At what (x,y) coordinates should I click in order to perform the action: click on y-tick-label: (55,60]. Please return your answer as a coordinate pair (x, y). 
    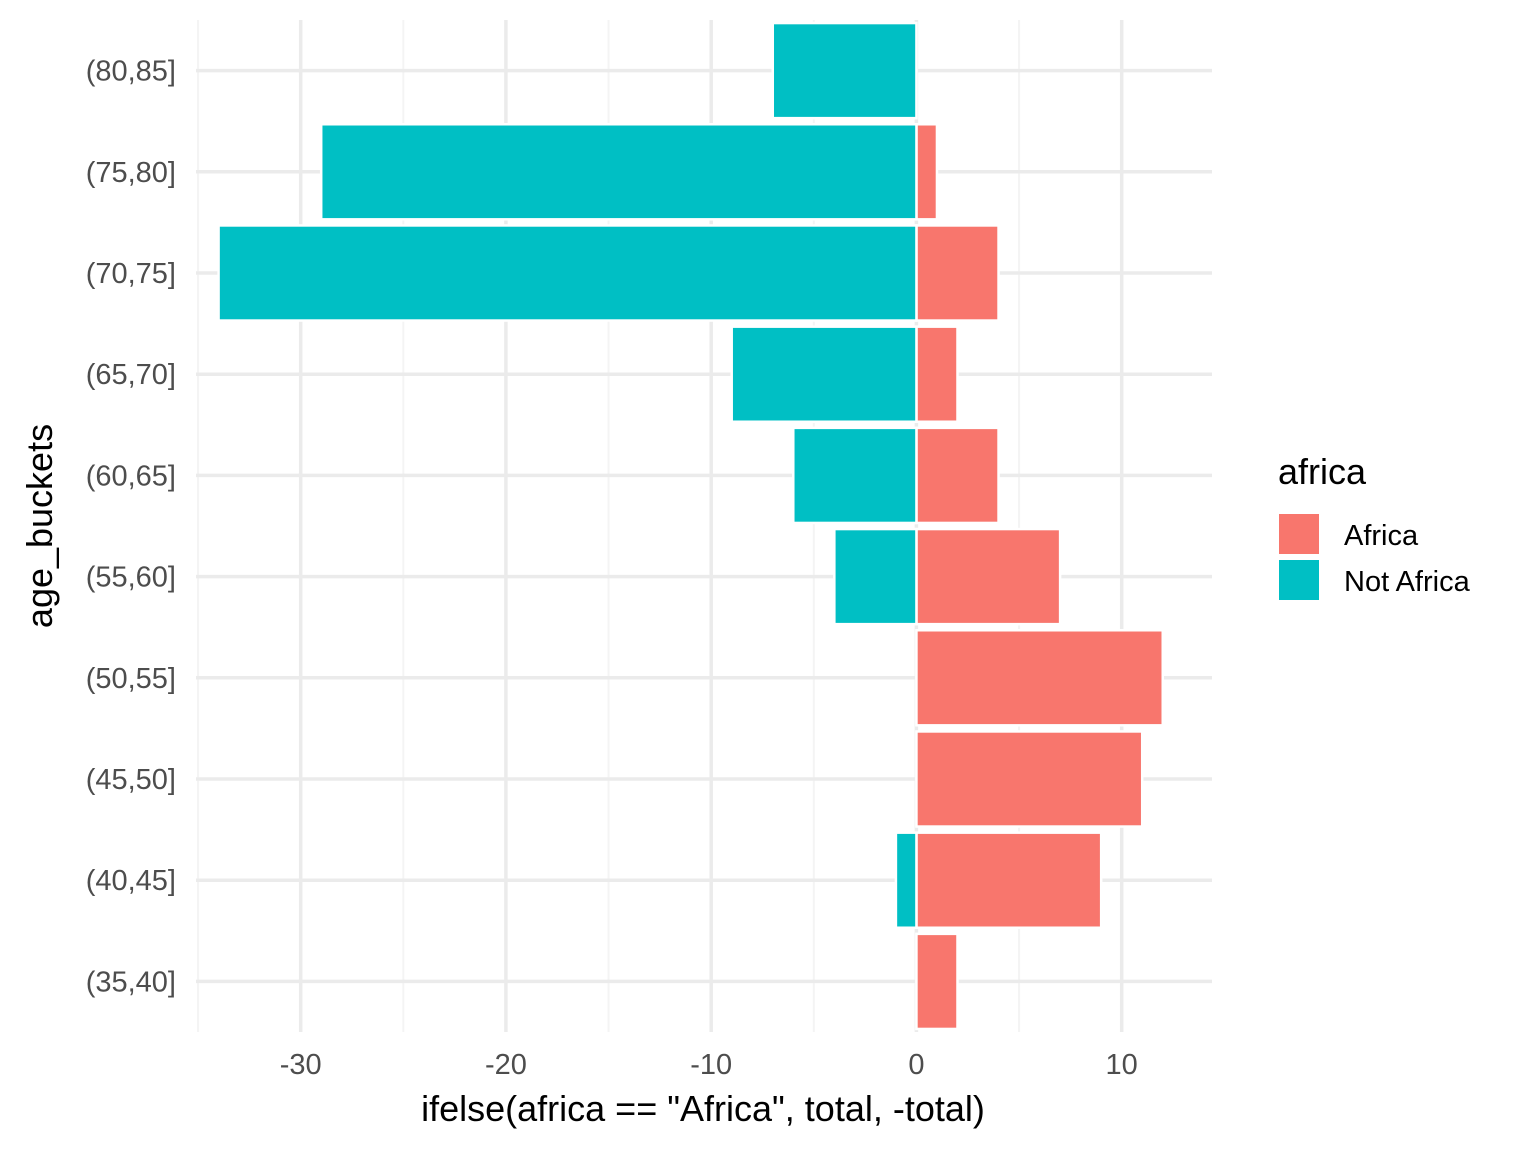
    Looking at the image, I should click on (131, 578).